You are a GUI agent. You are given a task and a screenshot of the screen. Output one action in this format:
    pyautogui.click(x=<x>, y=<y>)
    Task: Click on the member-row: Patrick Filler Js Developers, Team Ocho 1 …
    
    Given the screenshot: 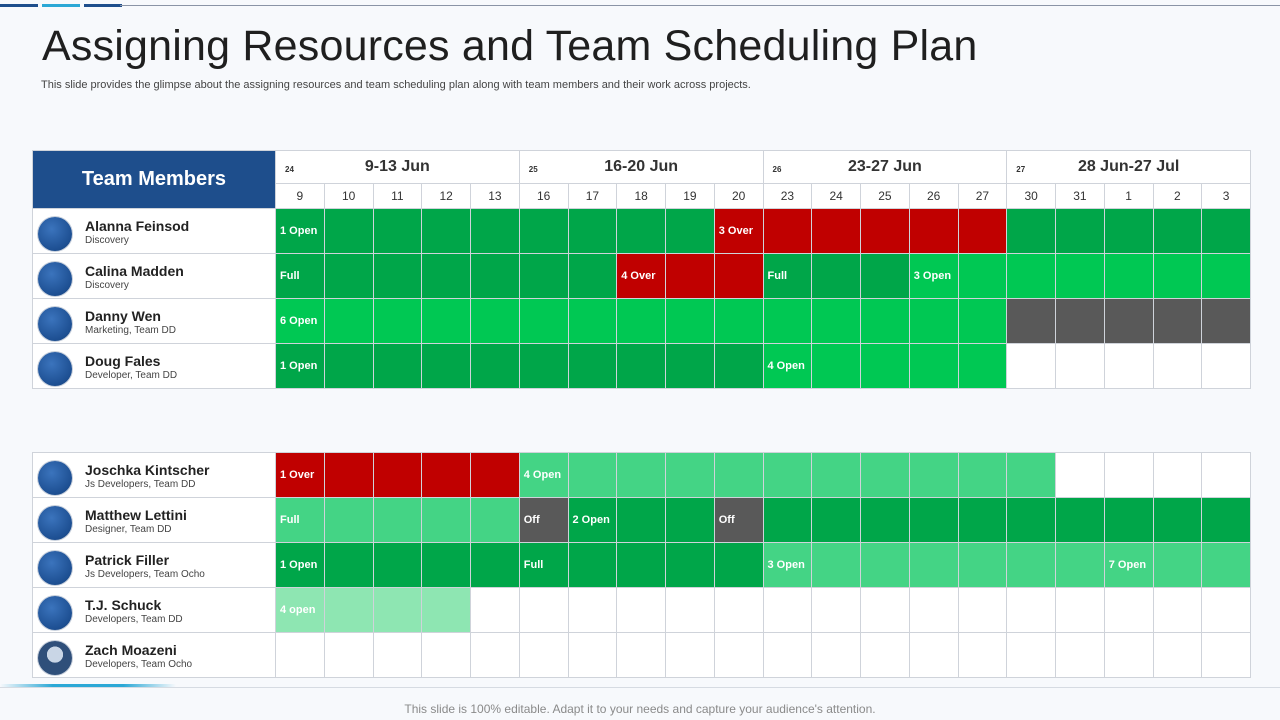 What is the action you would take?
    pyautogui.click(x=641, y=565)
    